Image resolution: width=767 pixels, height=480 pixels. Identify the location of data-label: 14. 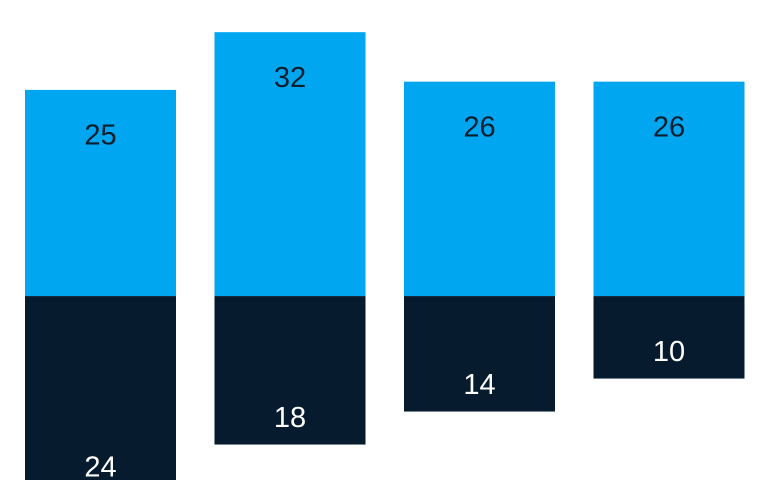
(479, 385).